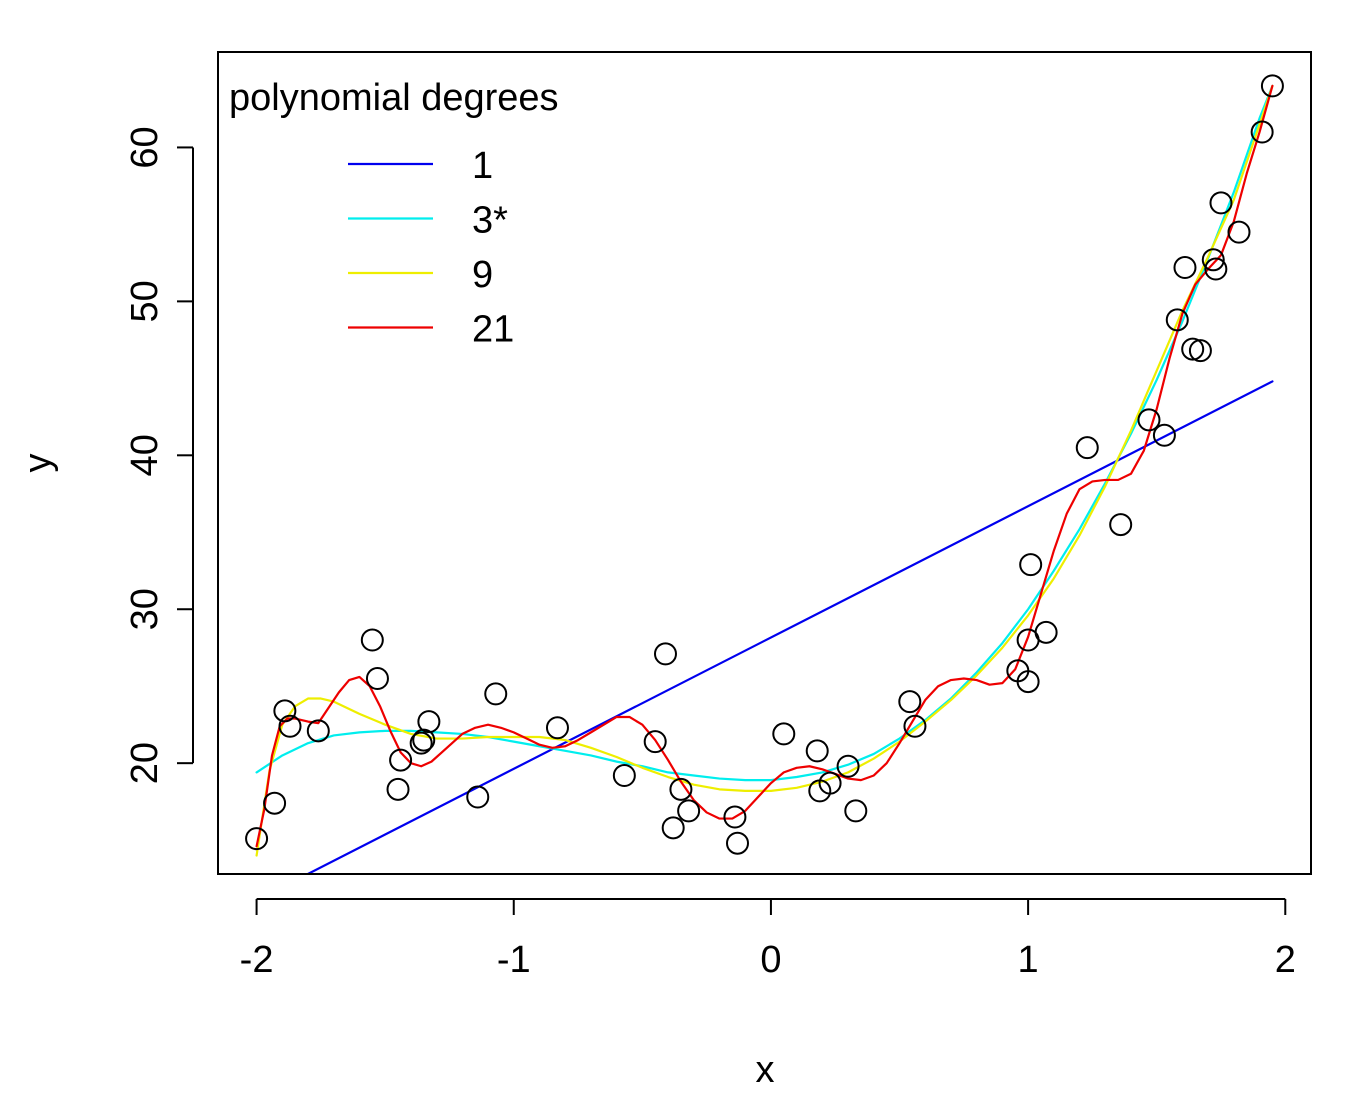  I want to click on x-tick-label: 1, so click(1028, 960).